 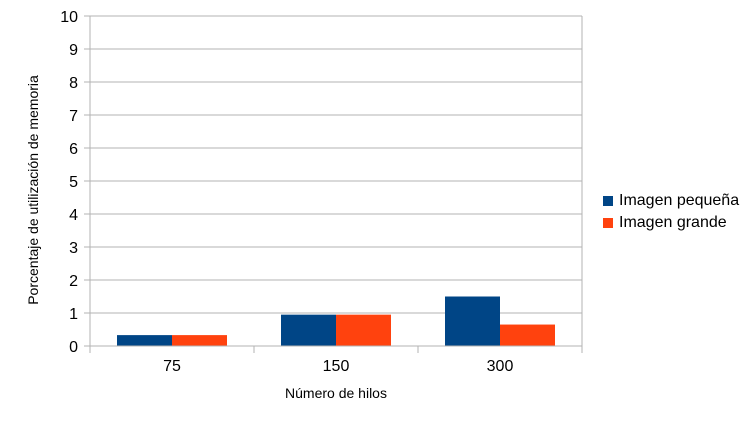 I want to click on legend: Imagen pequeña Imagen grande, so click(x=671, y=212).